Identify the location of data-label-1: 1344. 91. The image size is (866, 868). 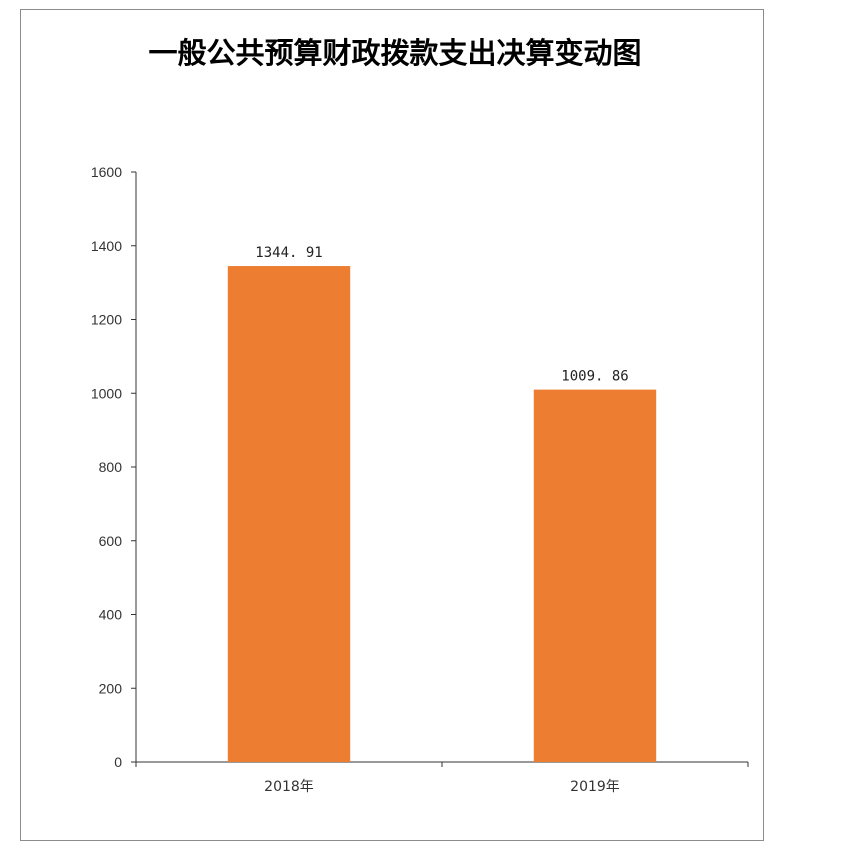
(288, 253).